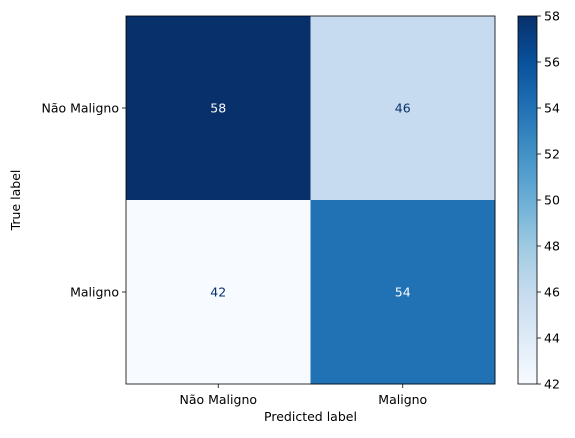 This screenshot has width=575, height=438. What do you see at coordinates (310, 416) in the screenshot?
I see `x-axis-label: Predicted label` at bounding box center [310, 416].